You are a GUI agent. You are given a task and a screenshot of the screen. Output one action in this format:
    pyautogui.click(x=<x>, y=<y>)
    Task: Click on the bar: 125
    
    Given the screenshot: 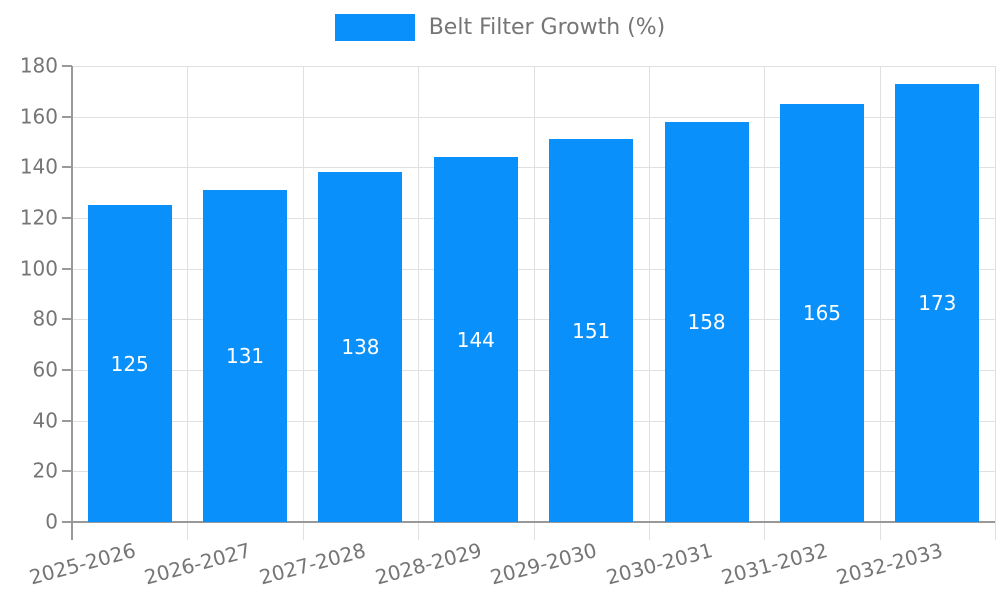 What is the action you would take?
    pyautogui.click(x=129, y=363)
    